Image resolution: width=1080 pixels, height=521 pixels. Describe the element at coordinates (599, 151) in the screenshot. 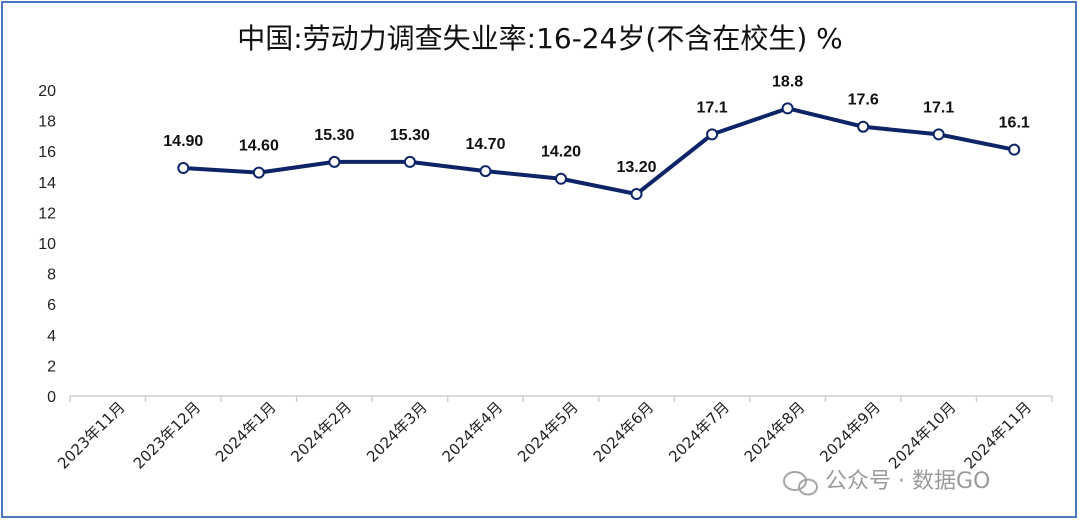

I see `series-line` at that location.